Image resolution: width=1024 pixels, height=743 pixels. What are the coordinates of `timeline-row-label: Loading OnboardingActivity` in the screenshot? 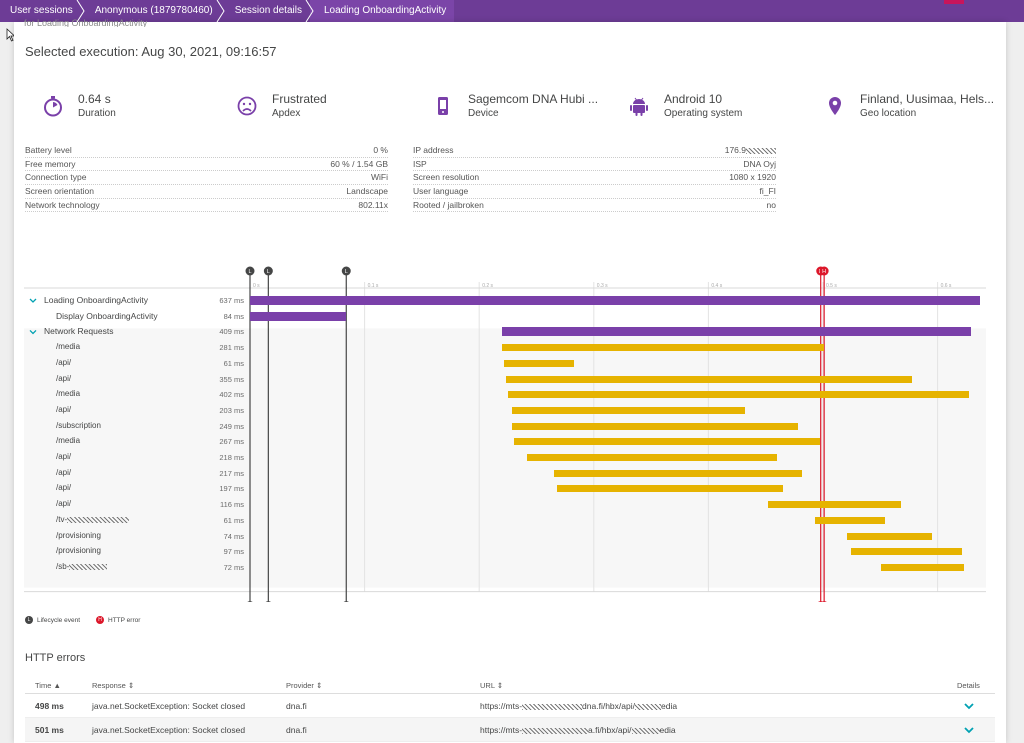 It's located at (96, 300).